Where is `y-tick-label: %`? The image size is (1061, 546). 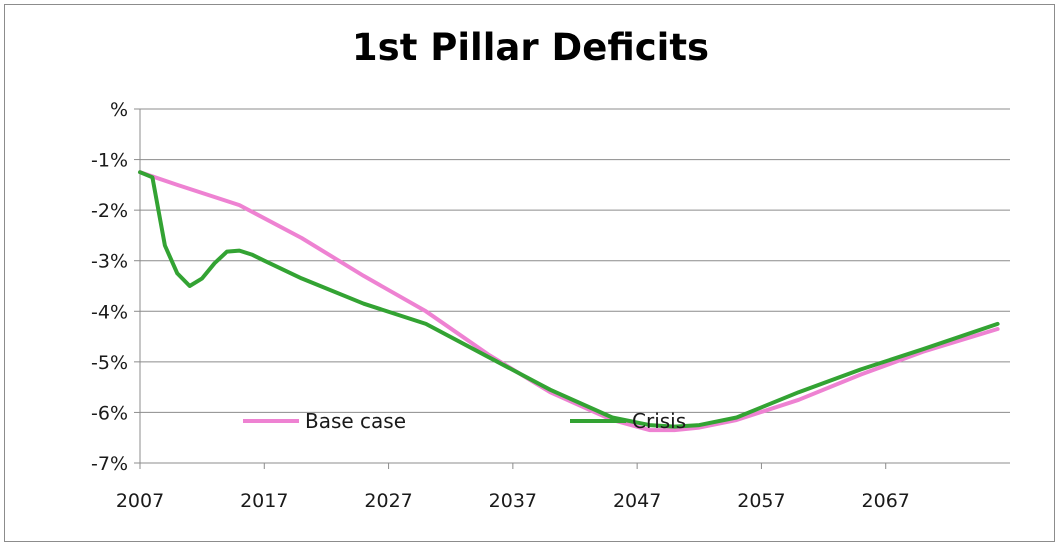
y-tick-label: % is located at coordinates (119, 110).